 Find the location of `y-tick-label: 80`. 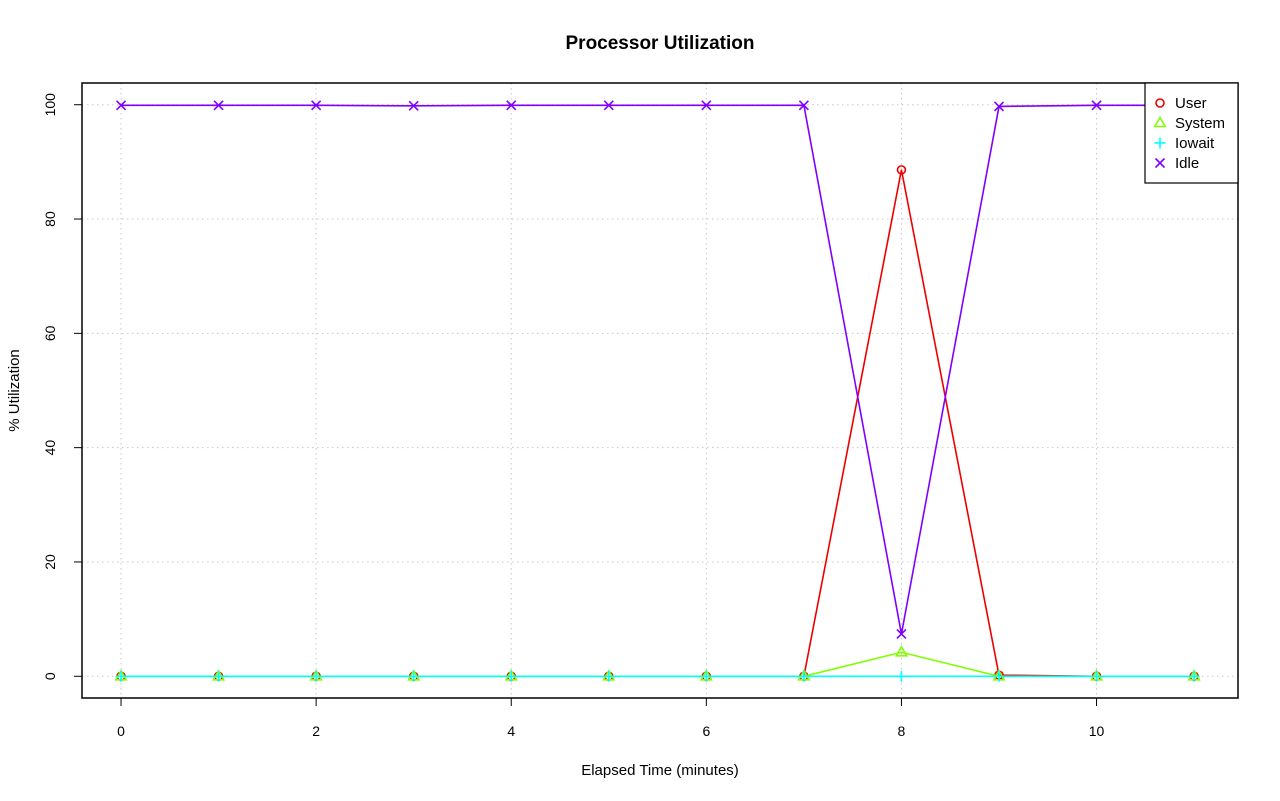

y-tick-label: 80 is located at coordinates (50, 219).